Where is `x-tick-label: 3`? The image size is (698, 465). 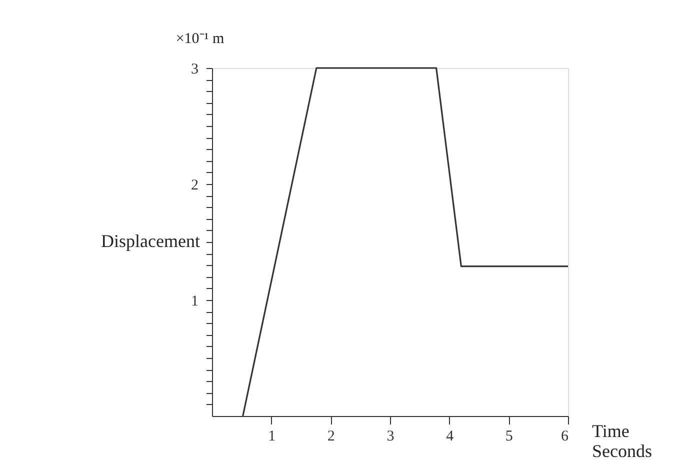 x-tick-label: 3 is located at coordinates (390, 436).